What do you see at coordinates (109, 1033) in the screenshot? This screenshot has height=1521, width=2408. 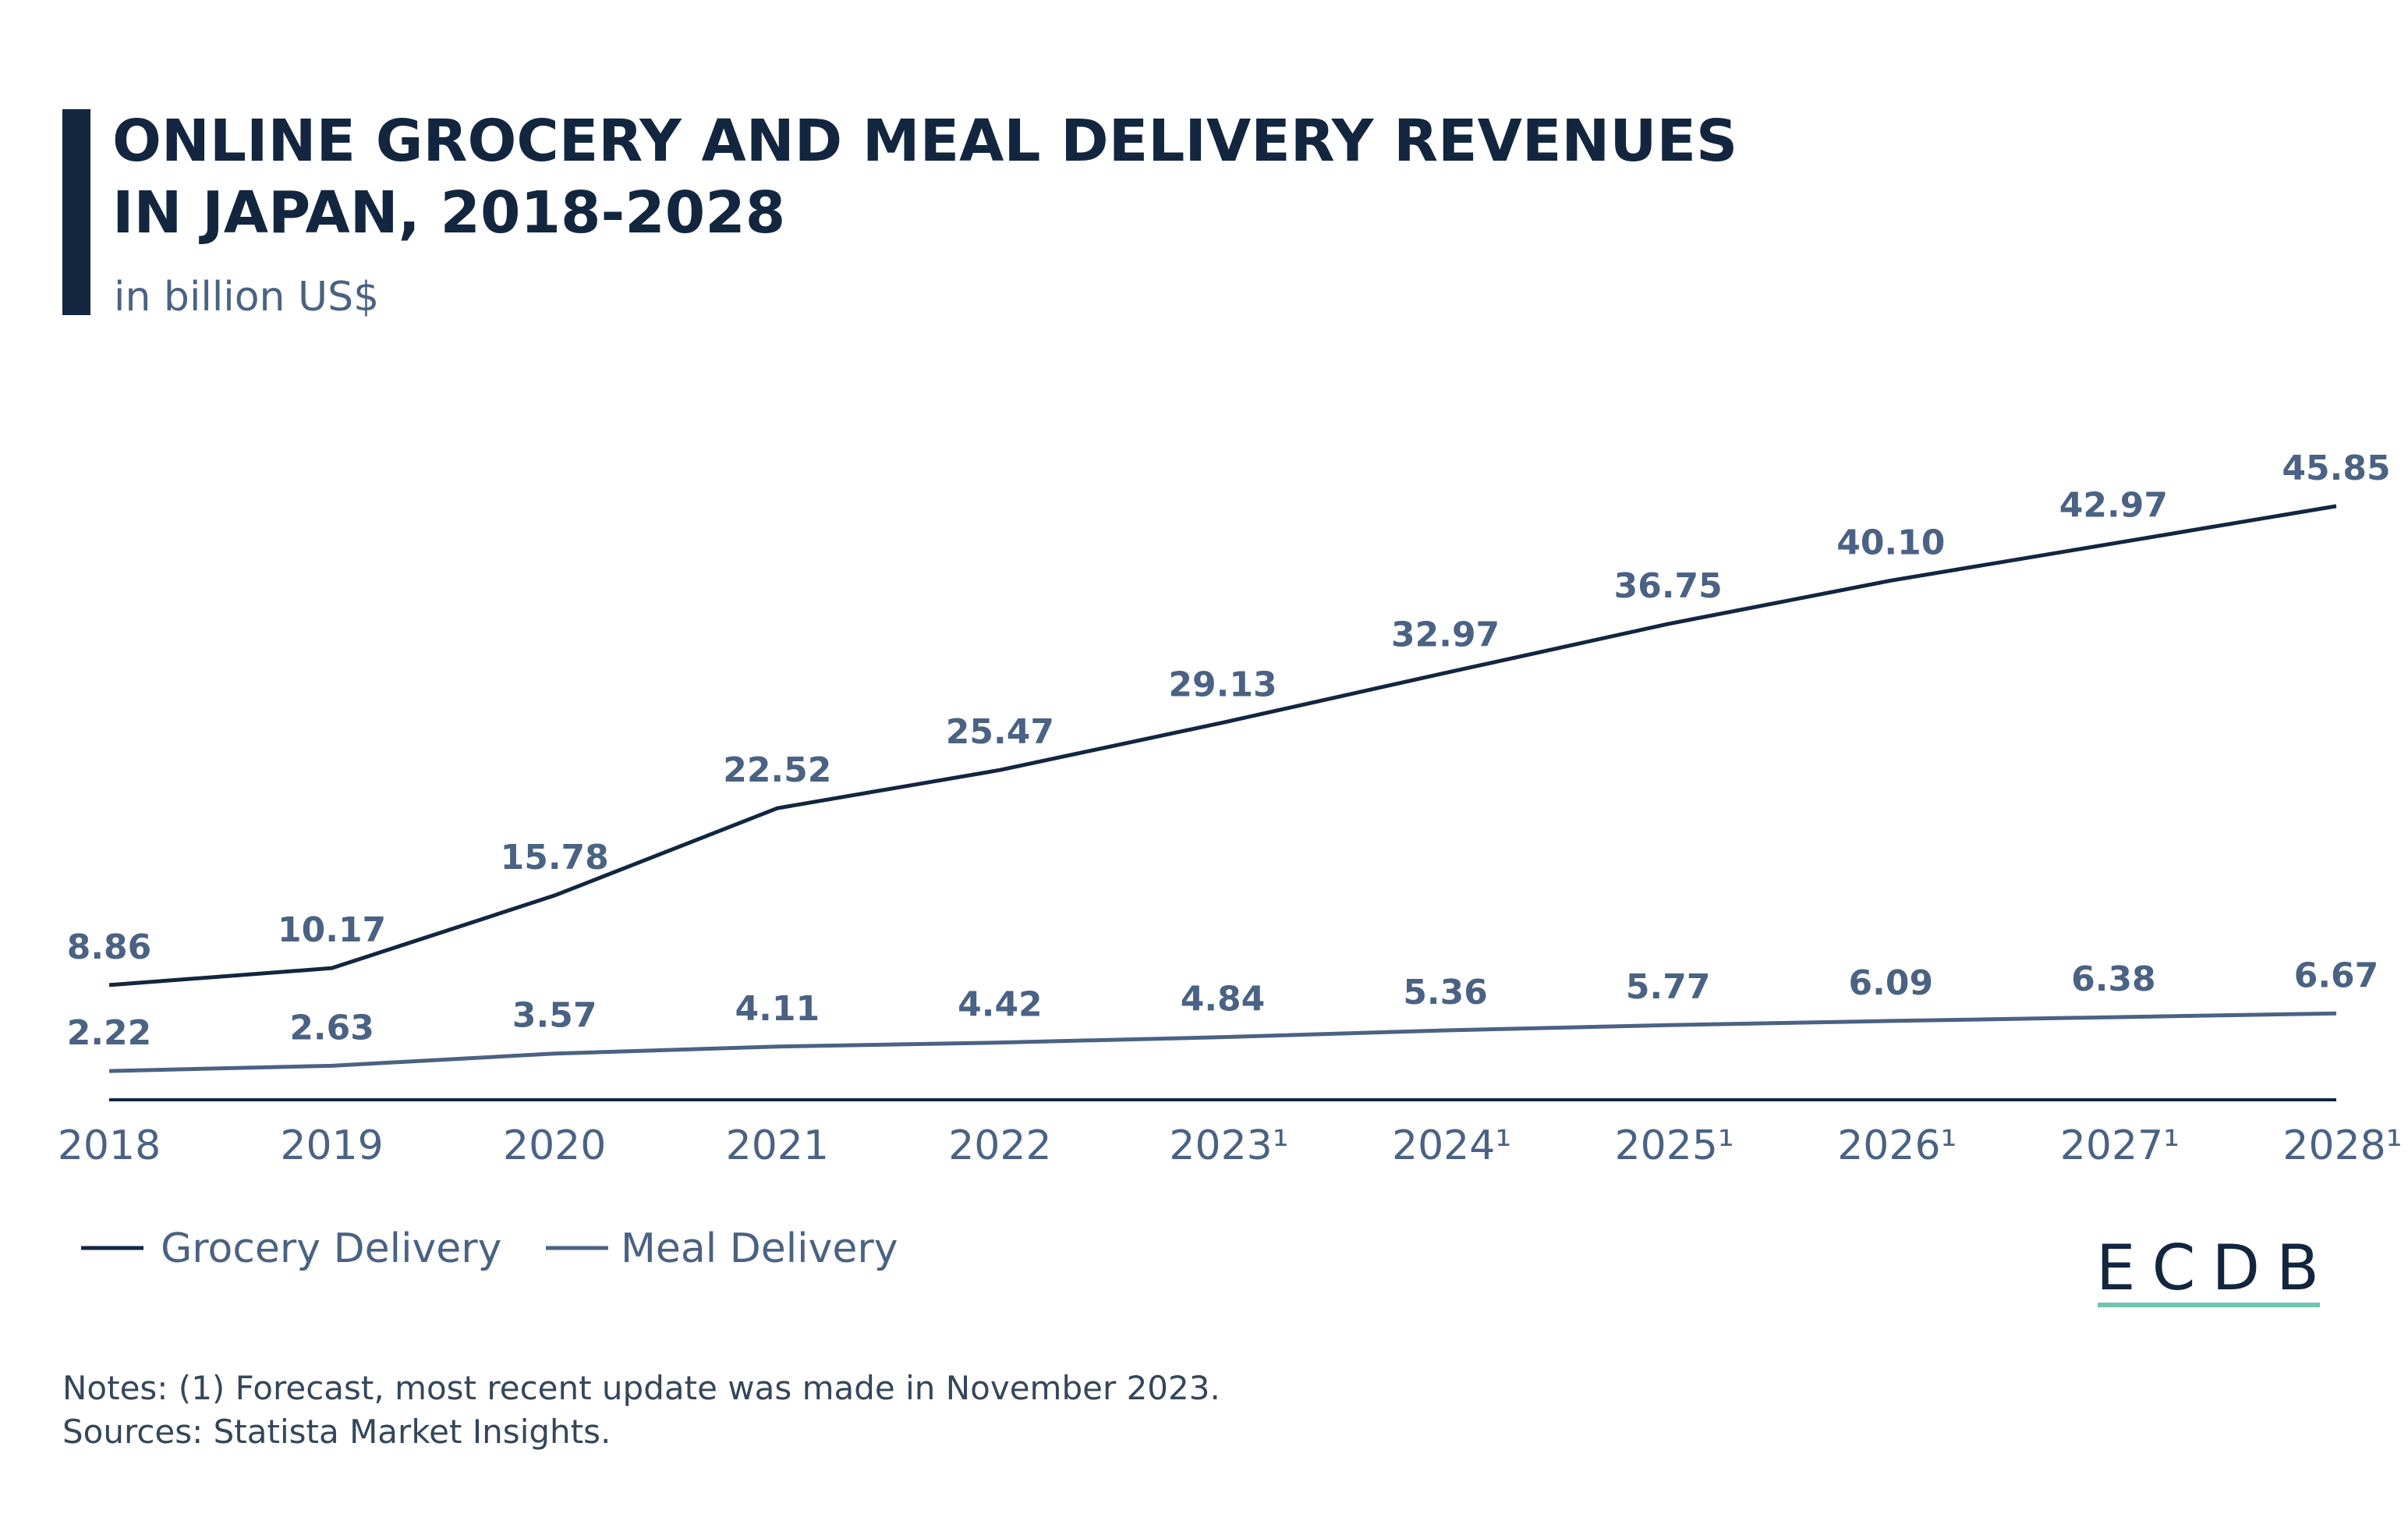 I see `data-label-meal: 2.22` at bounding box center [109, 1033].